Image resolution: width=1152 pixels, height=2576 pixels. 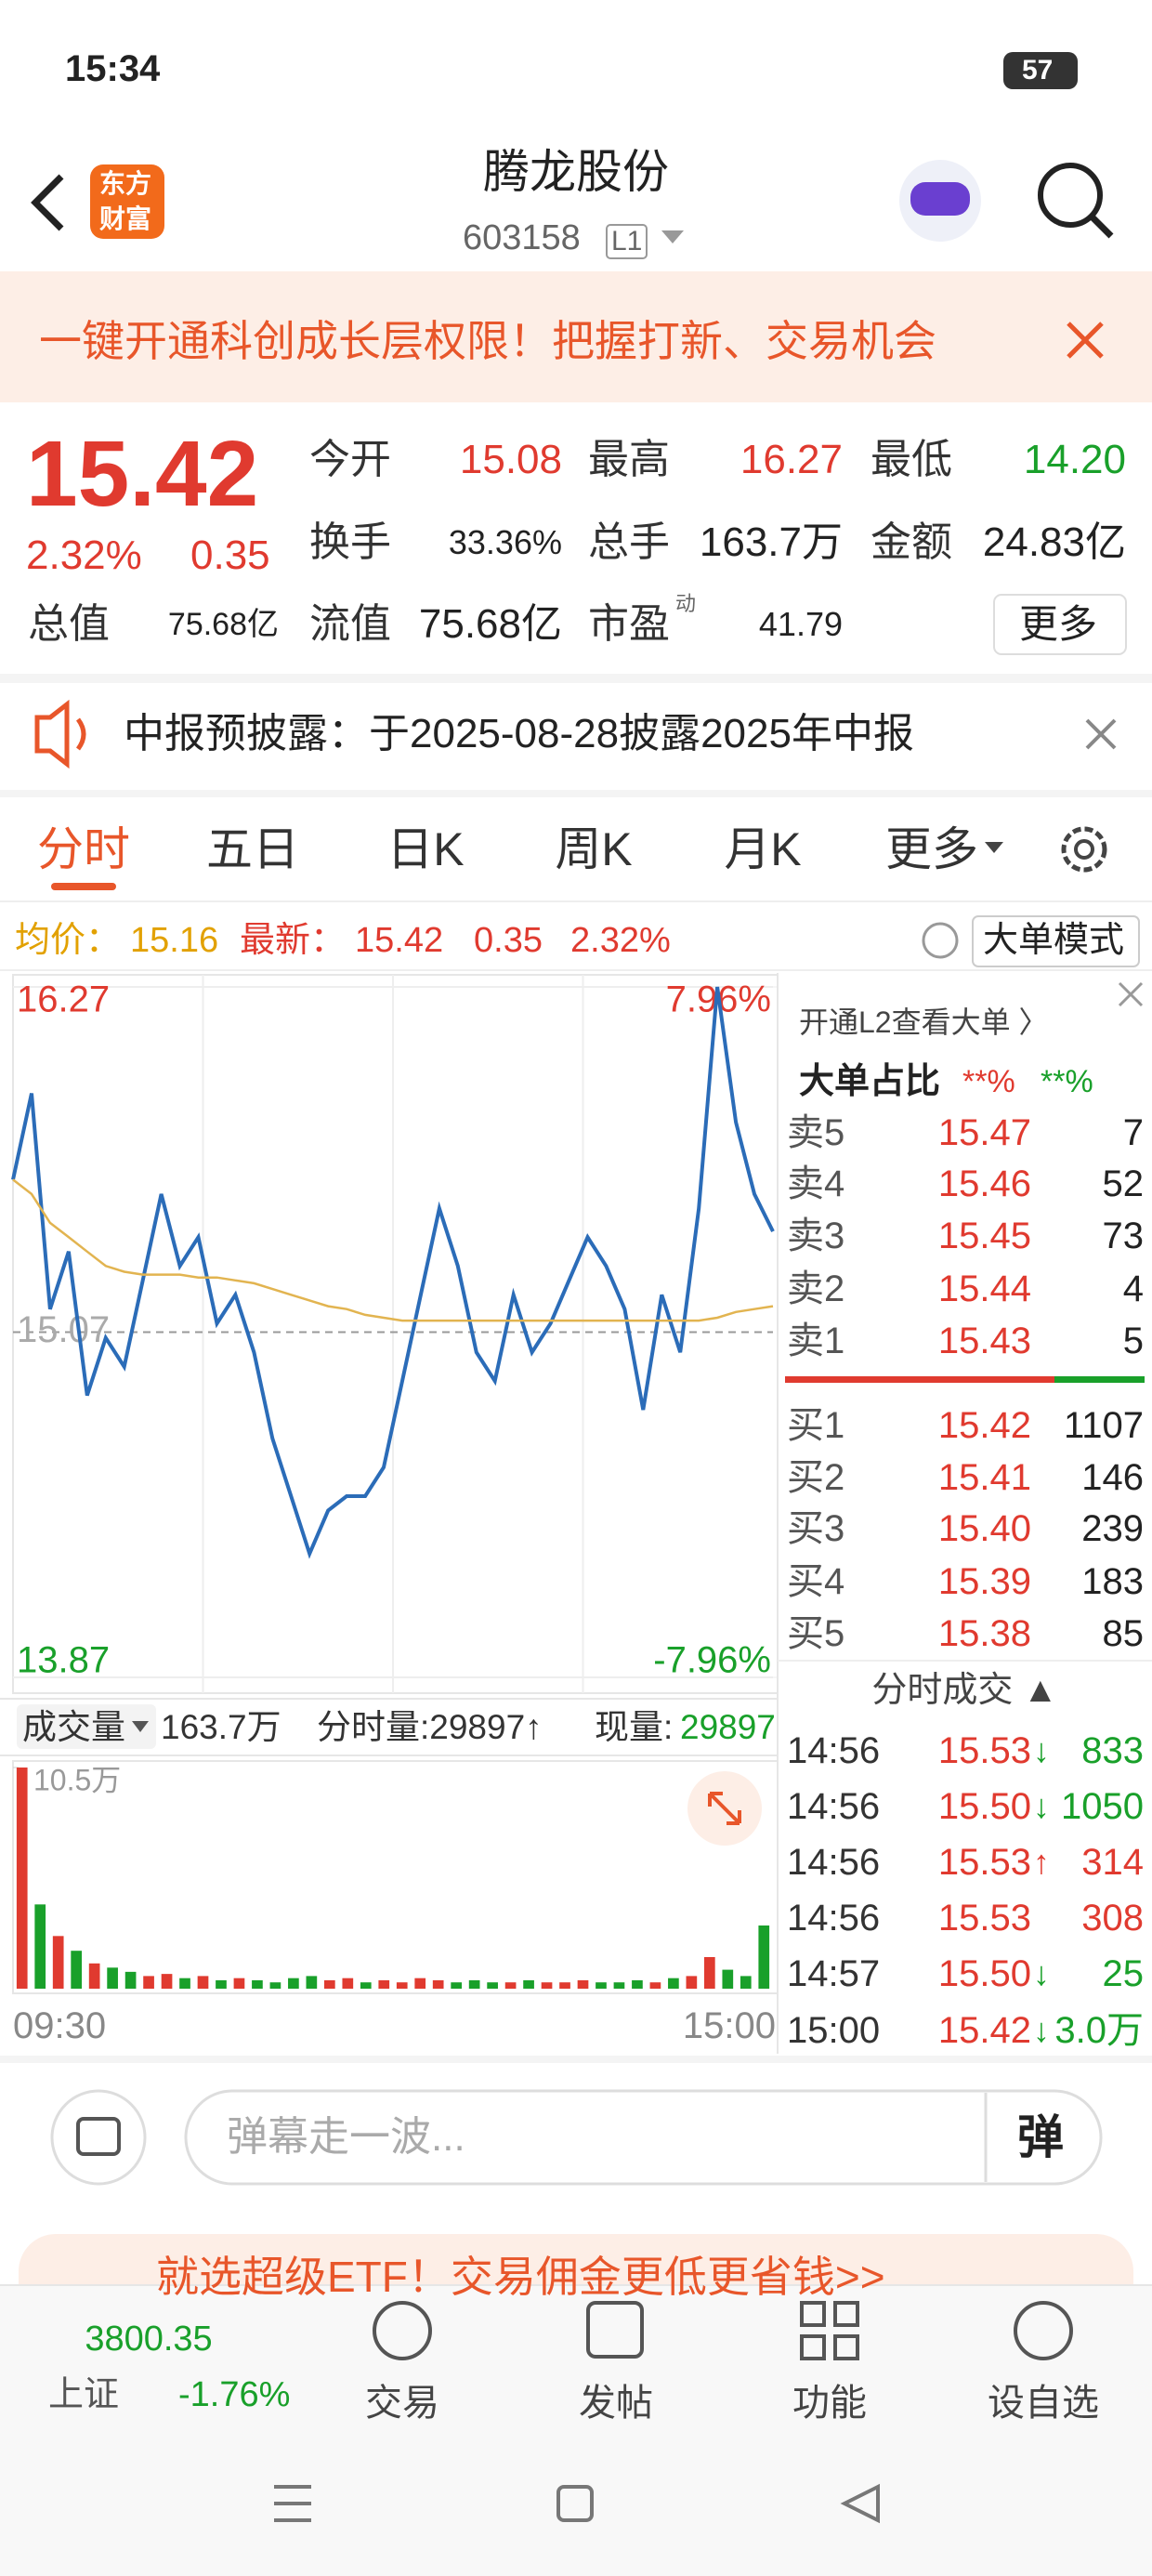 What do you see at coordinates (712, 1660) in the screenshot?
I see `y2-tick-label: -7.96%` at bounding box center [712, 1660].